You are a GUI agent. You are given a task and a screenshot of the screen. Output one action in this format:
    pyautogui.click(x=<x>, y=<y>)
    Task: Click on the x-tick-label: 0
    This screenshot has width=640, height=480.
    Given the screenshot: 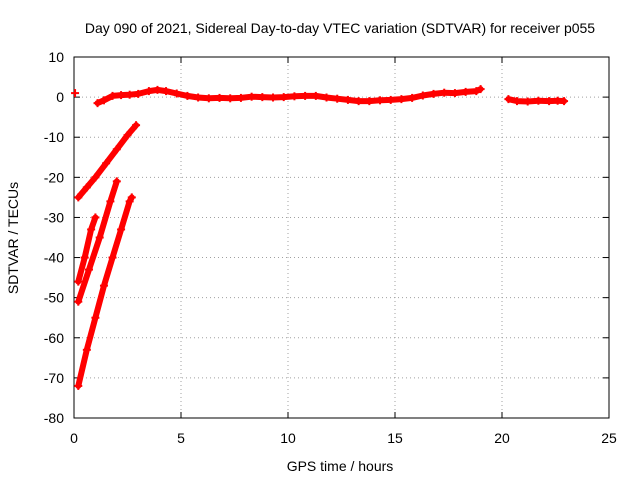 What is the action you would take?
    pyautogui.click(x=74, y=438)
    